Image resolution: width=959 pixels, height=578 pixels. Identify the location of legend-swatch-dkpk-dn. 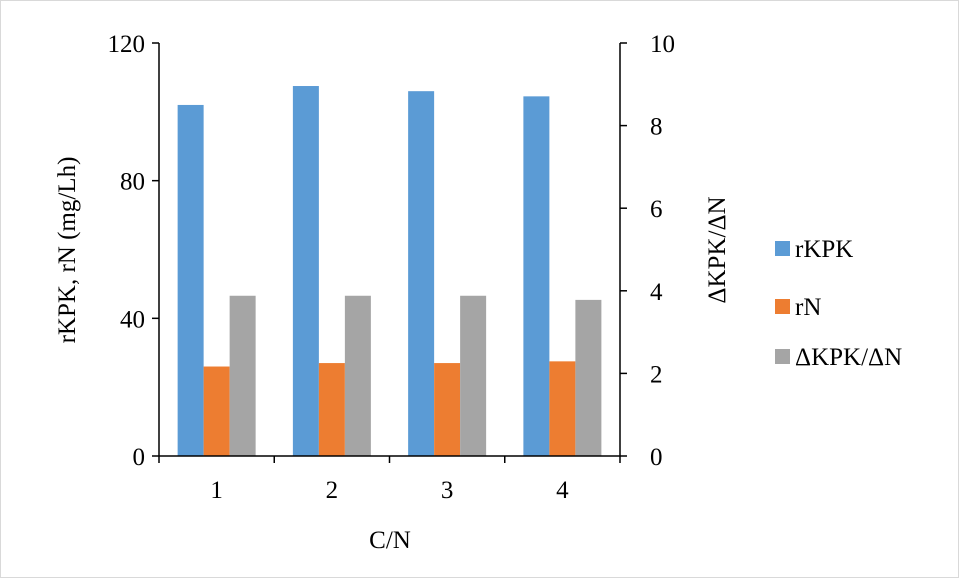
(782, 356).